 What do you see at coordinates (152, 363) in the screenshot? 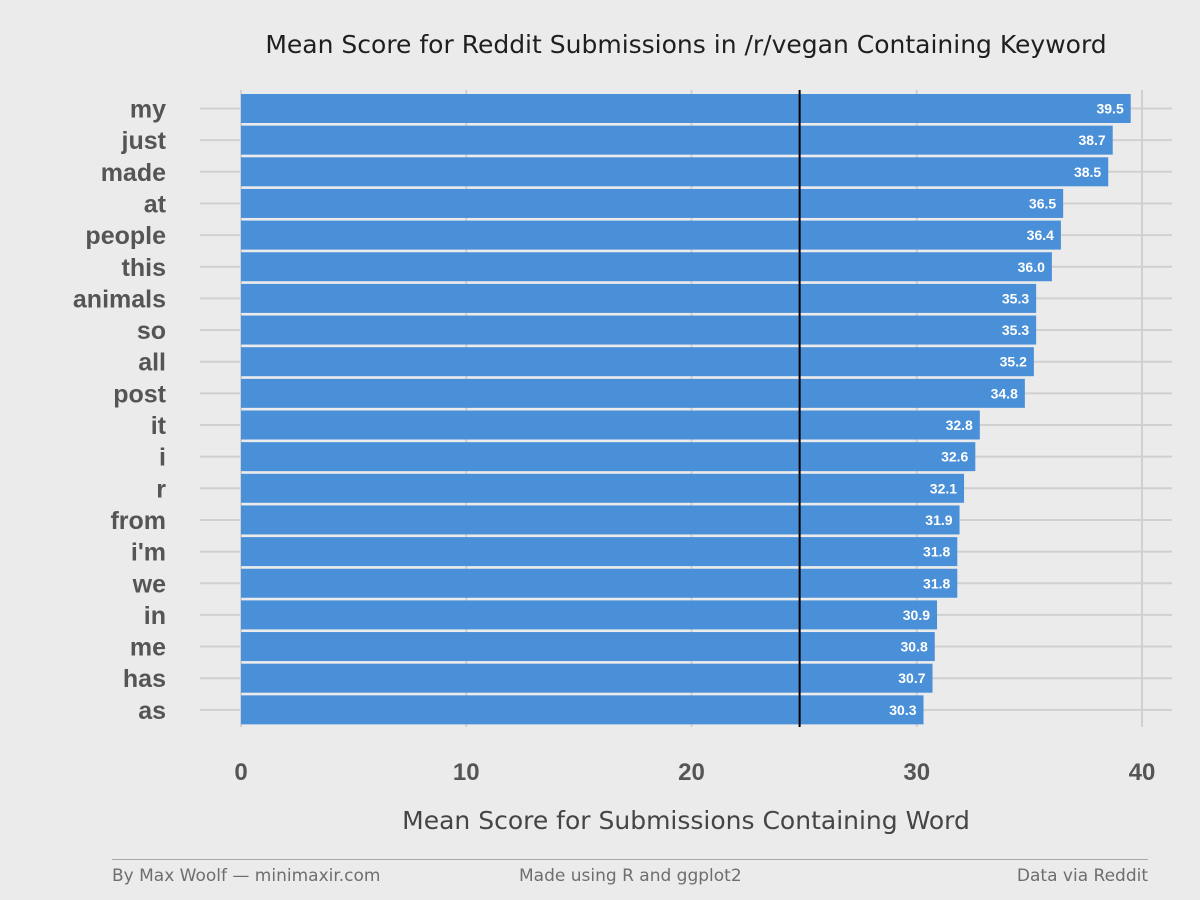
I see `category-label: all` at bounding box center [152, 363].